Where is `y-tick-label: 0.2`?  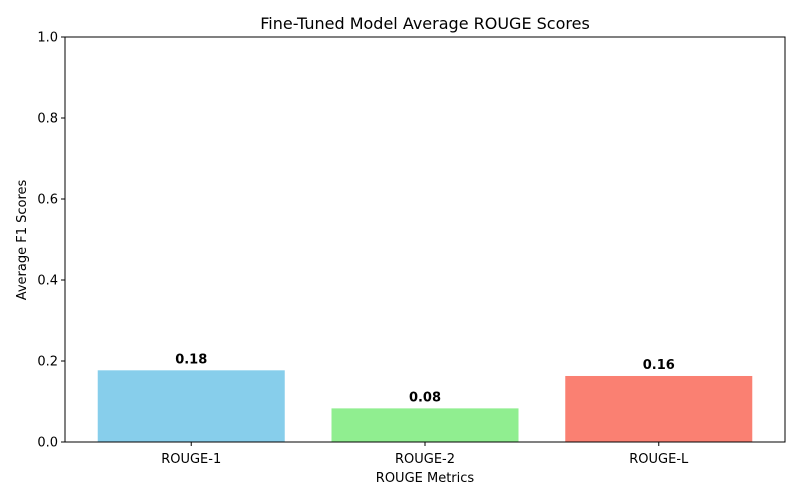
y-tick-label: 0.2 is located at coordinates (47, 362).